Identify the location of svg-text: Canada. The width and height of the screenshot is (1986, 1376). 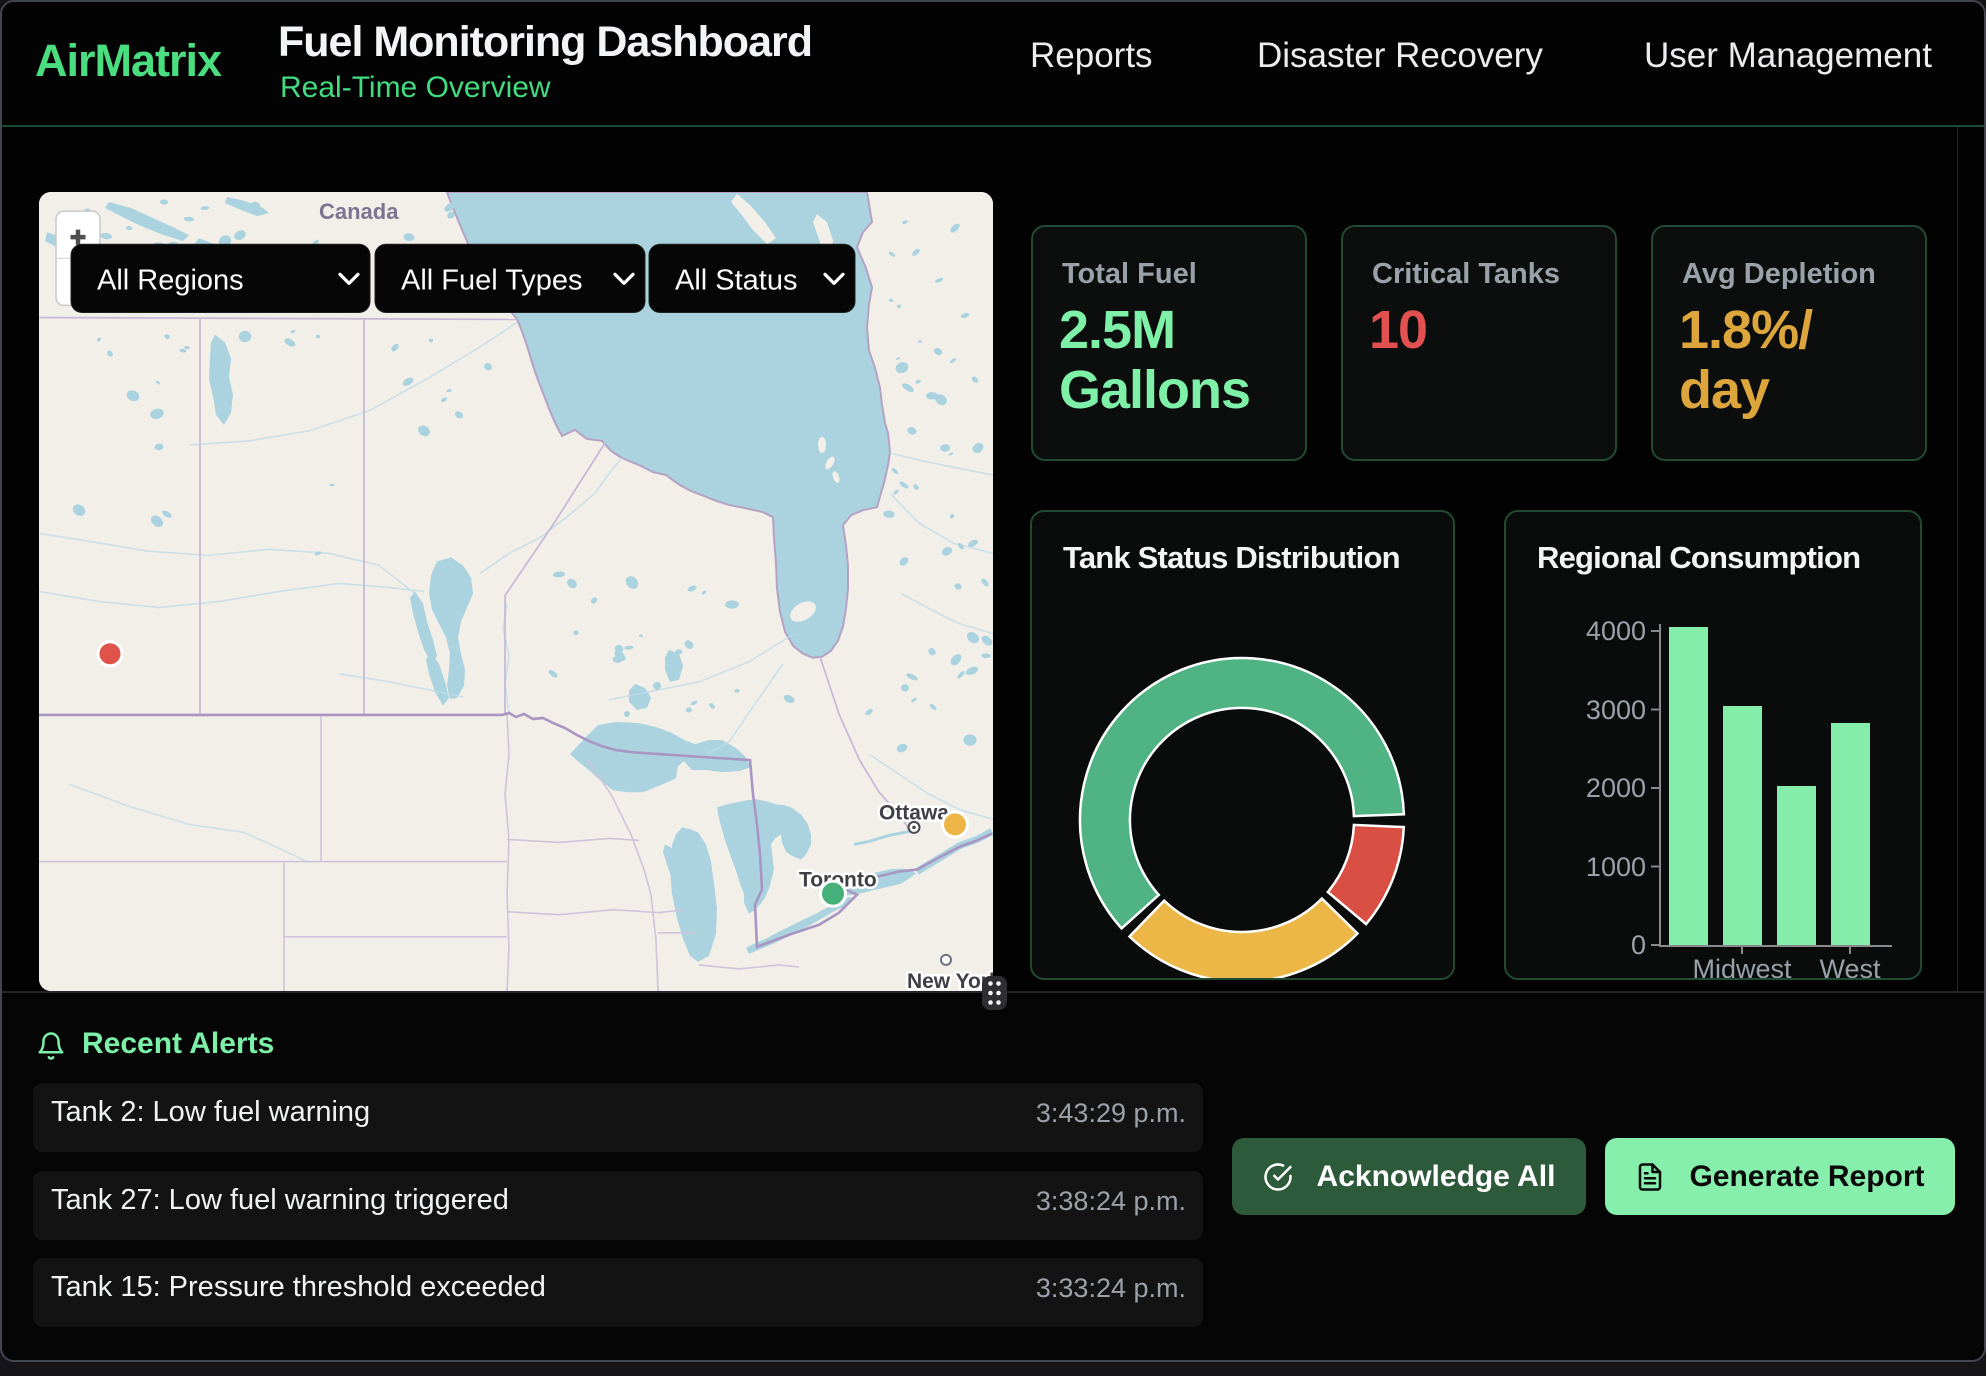
(359, 211).